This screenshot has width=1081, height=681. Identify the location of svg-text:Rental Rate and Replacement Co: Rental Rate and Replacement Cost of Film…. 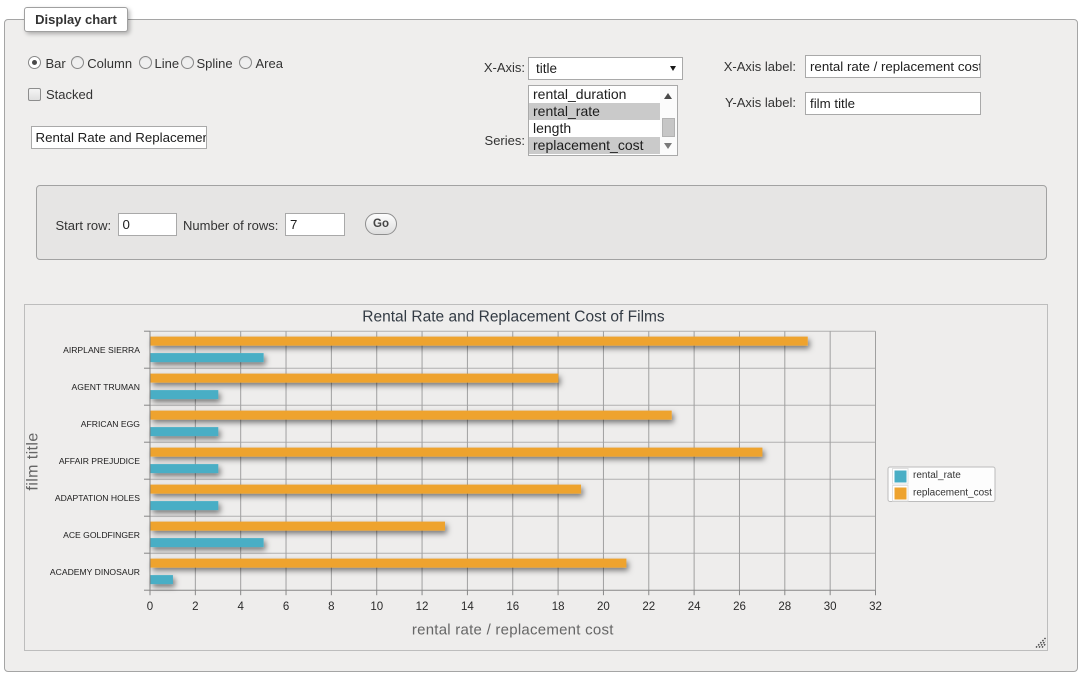
(513, 317).